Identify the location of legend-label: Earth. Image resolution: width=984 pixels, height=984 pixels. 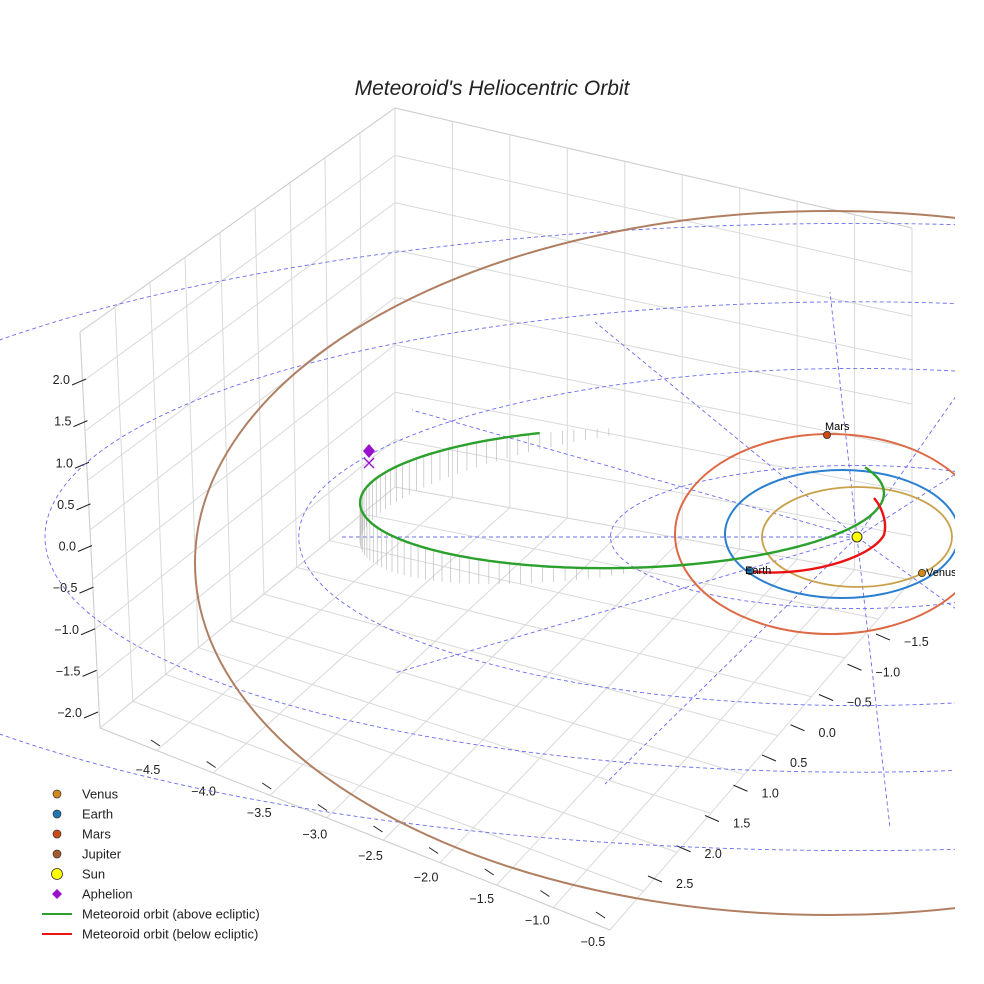
(97, 814).